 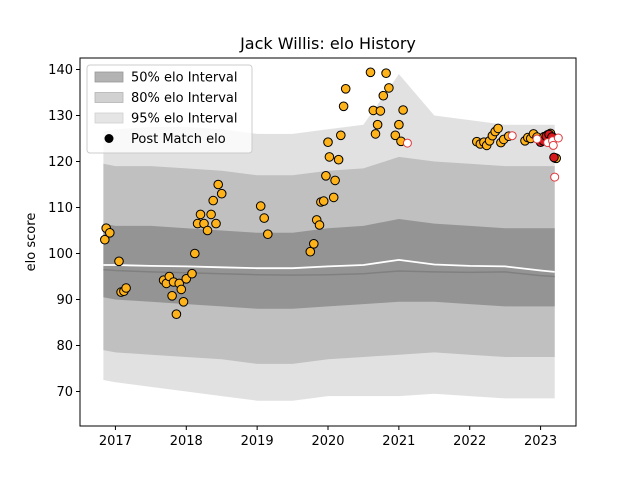 What do you see at coordinates (327, 43) in the screenshot?
I see `chart-title: Jack Willis: elo History` at bounding box center [327, 43].